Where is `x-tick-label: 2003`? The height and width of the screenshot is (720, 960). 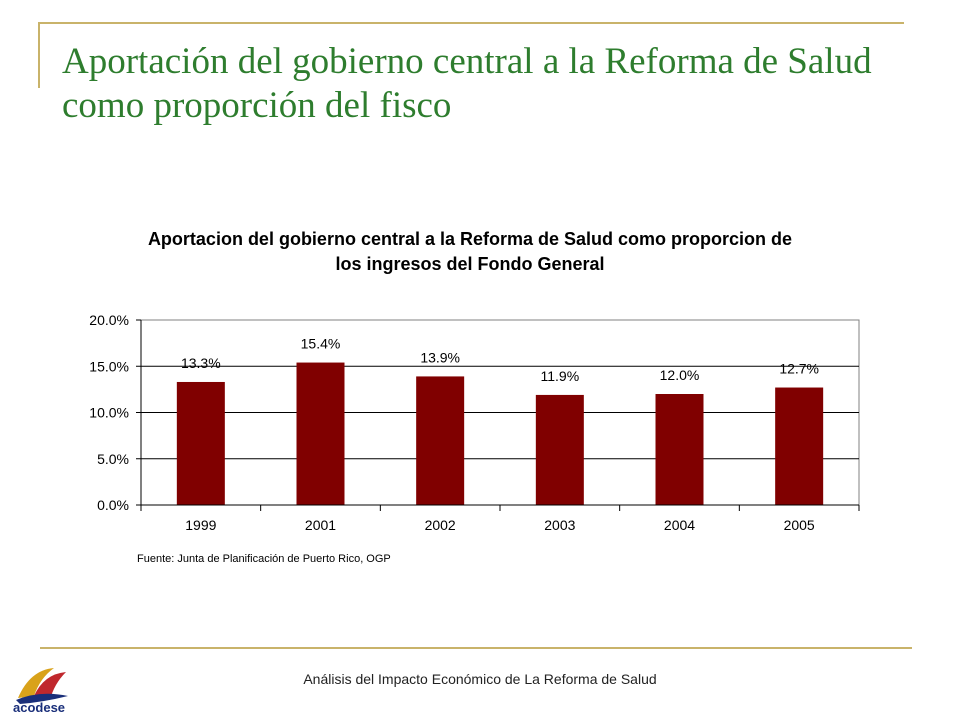 x-tick-label: 2003 is located at coordinates (559, 525).